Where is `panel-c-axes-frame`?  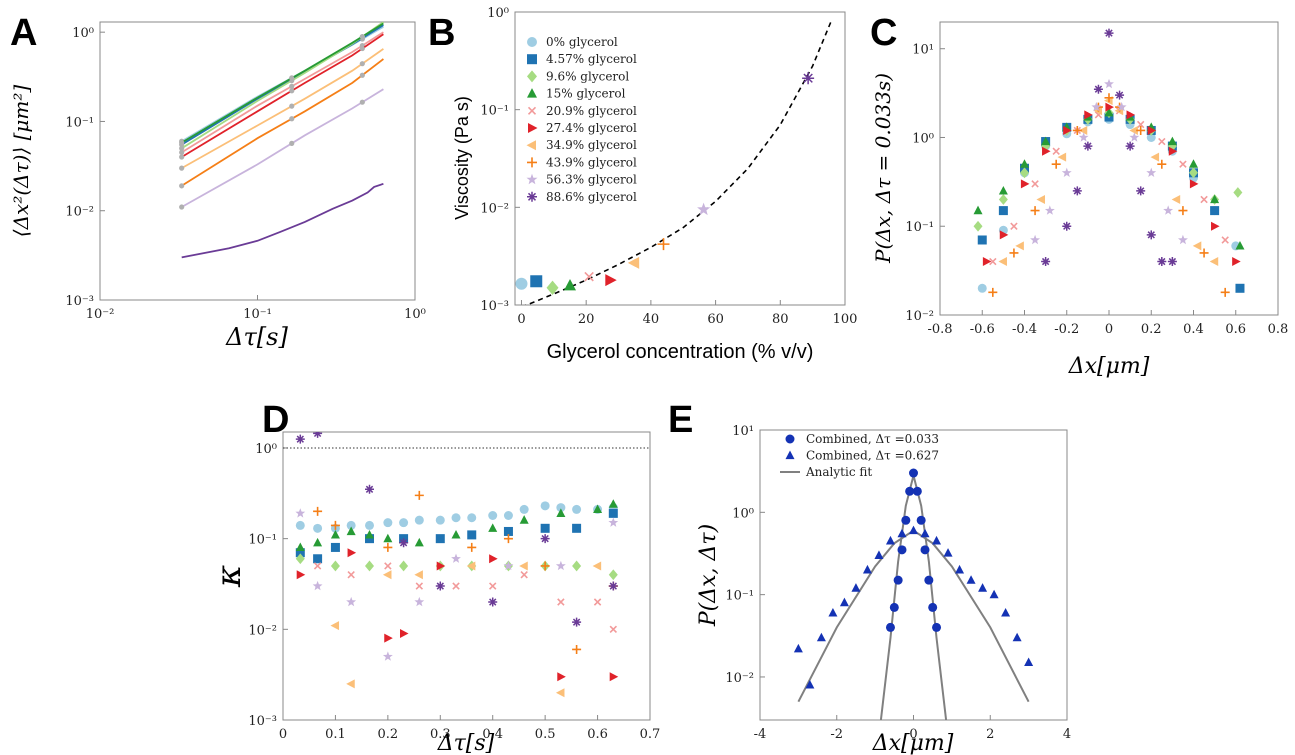 panel-c-axes-frame is located at coordinates (1109, 168).